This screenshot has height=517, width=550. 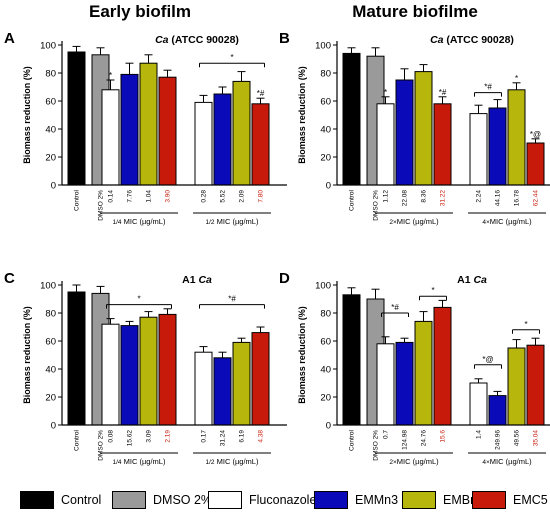 What do you see at coordinates (386, 434) in the screenshot?
I see `x-tick-label: 0.7` at bounding box center [386, 434].